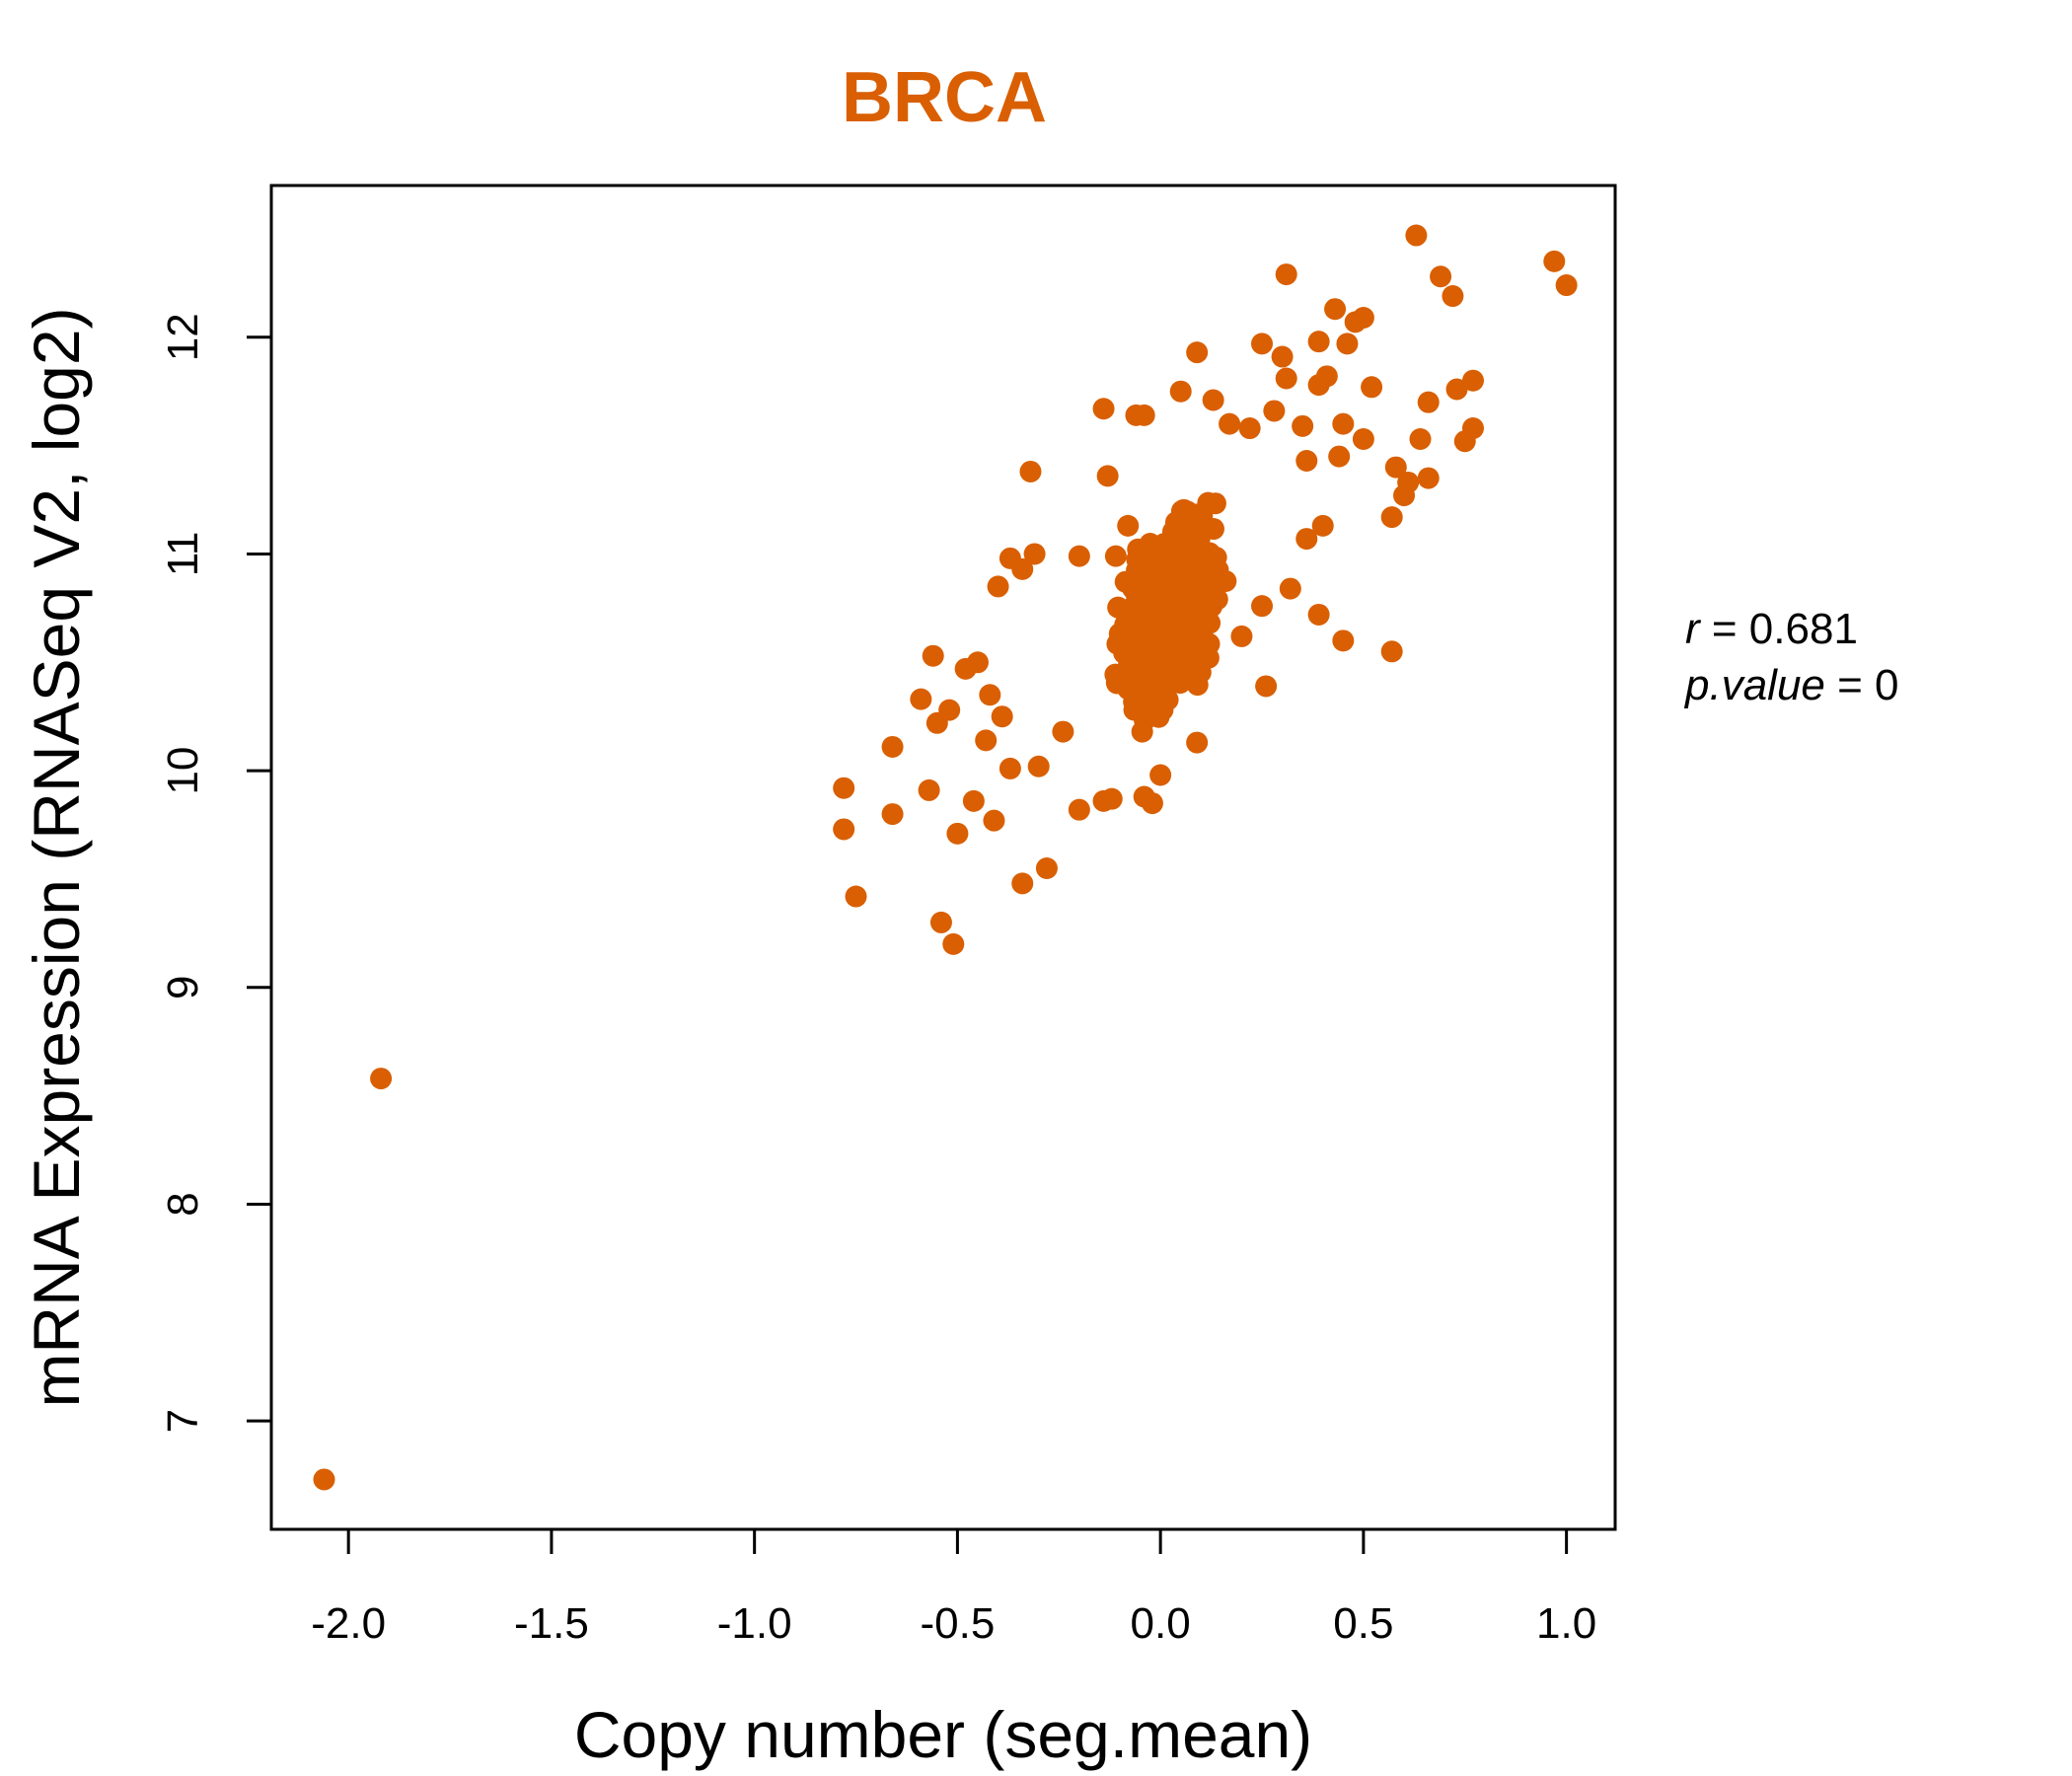 The image size is (2072, 1776). I want to click on x-axis: -2.0 -1.5 -1.0 -0.5 0.0 0.5 1.0, so click(954, 1588).